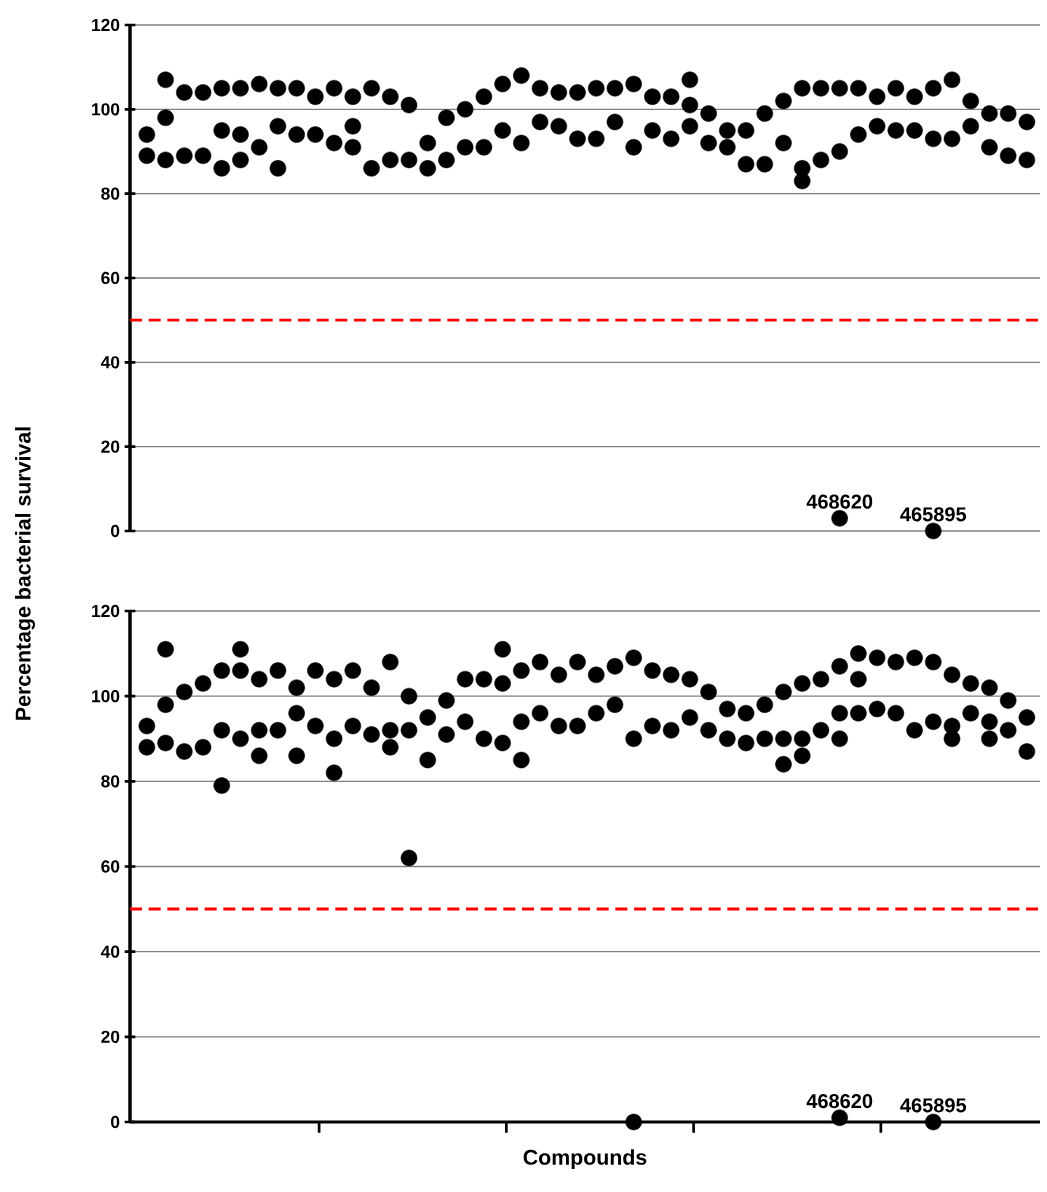 This screenshot has width=1047, height=1192. What do you see at coordinates (110, 278) in the screenshot?
I see `y-tick-label: 60` at bounding box center [110, 278].